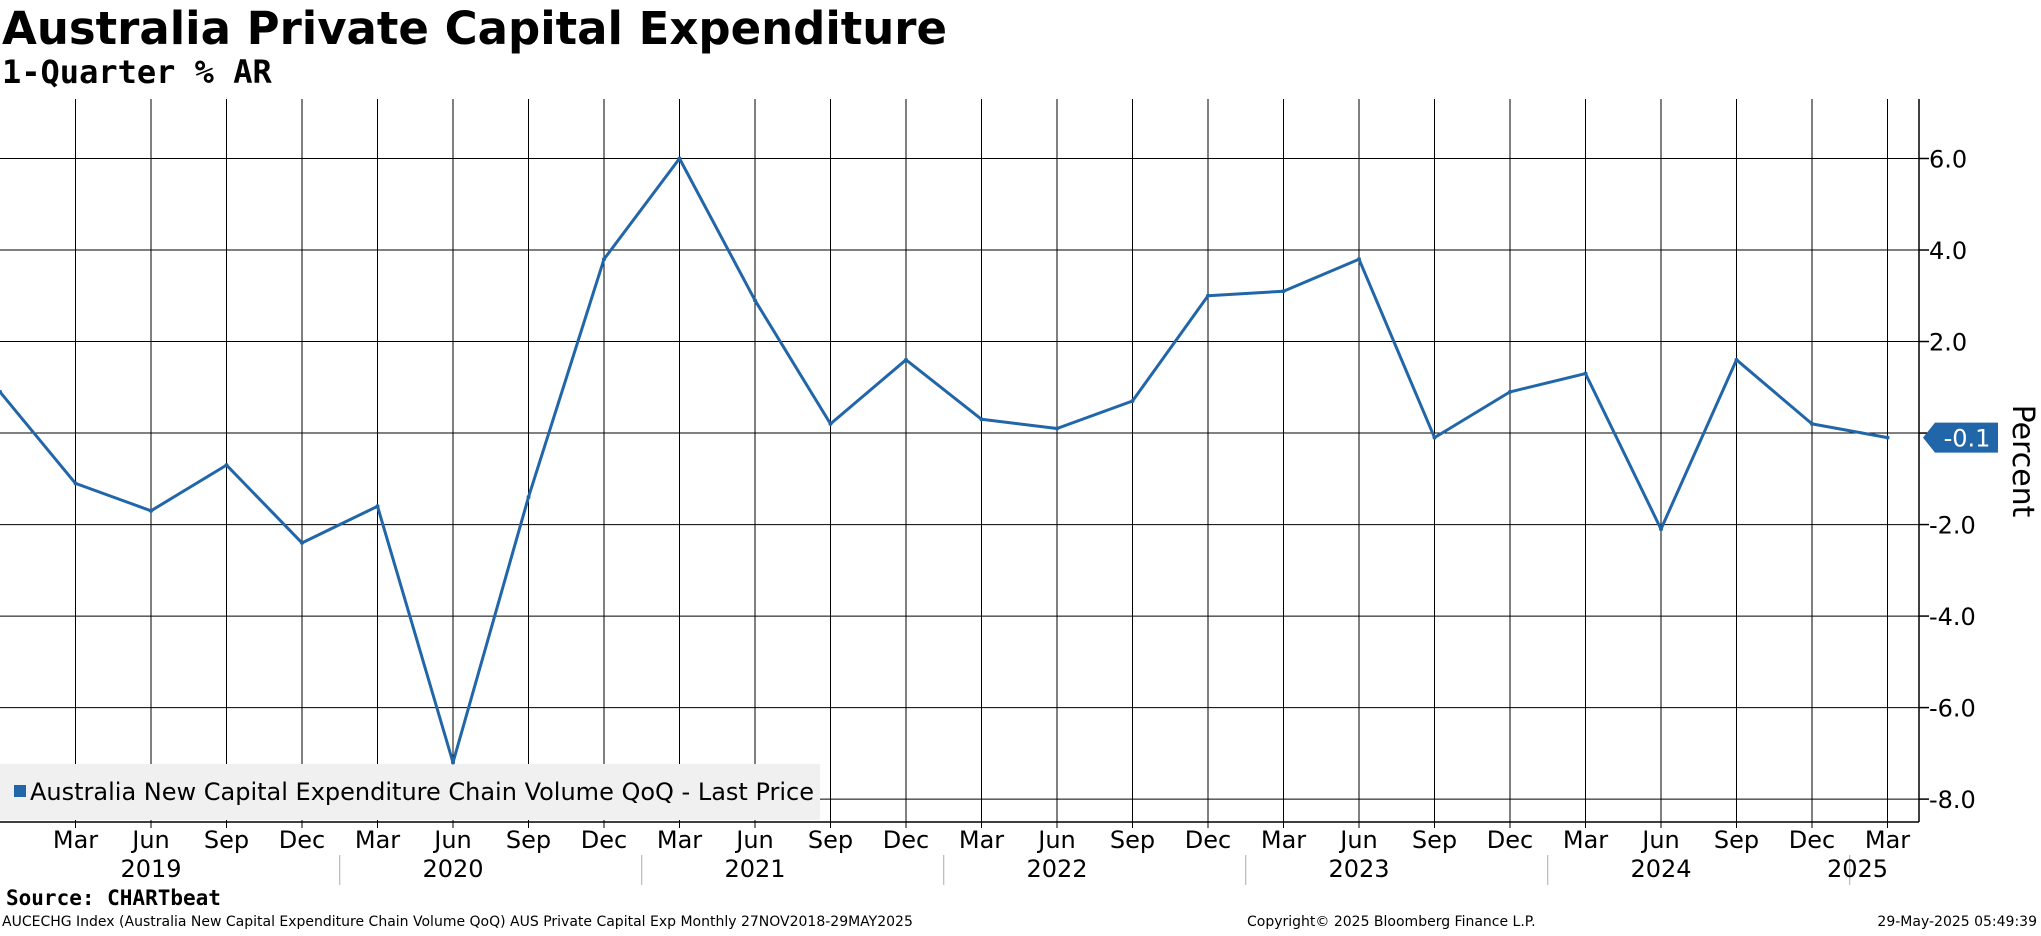 The width and height of the screenshot is (2041, 936). What do you see at coordinates (1358, 869) in the screenshot?
I see `x-year-label: 2023` at bounding box center [1358, 869].